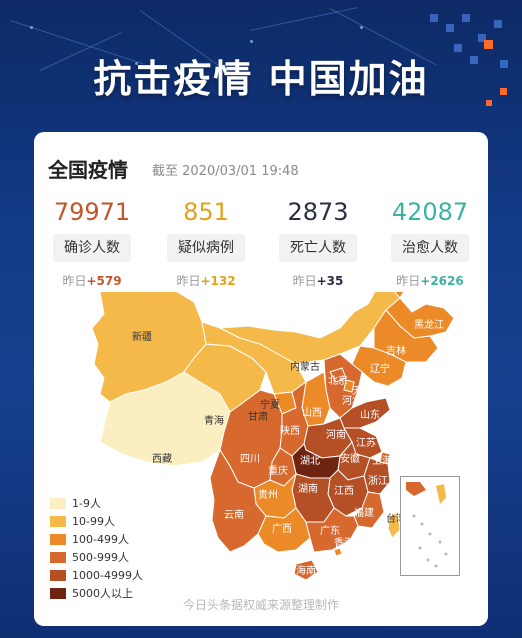 Image resolution: width=522 pixels, height=638 pixels. What do you see at coordinates (362, 391) in the screenshot?
I see `province-label: 天津` at bounding box center [362, 391].